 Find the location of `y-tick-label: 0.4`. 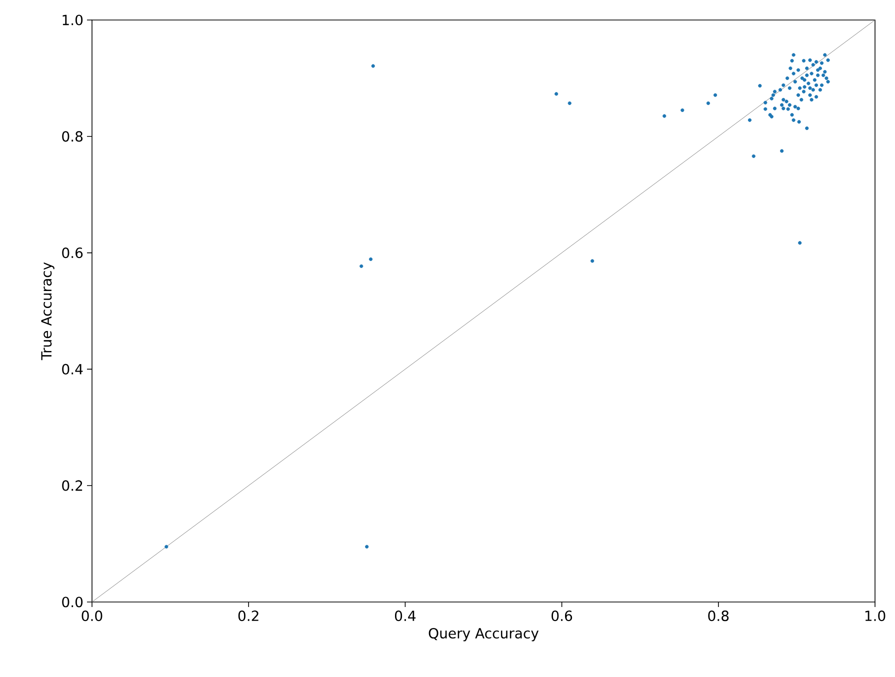

y-tick-label: 0.4 is located at coordinates (72, 369).